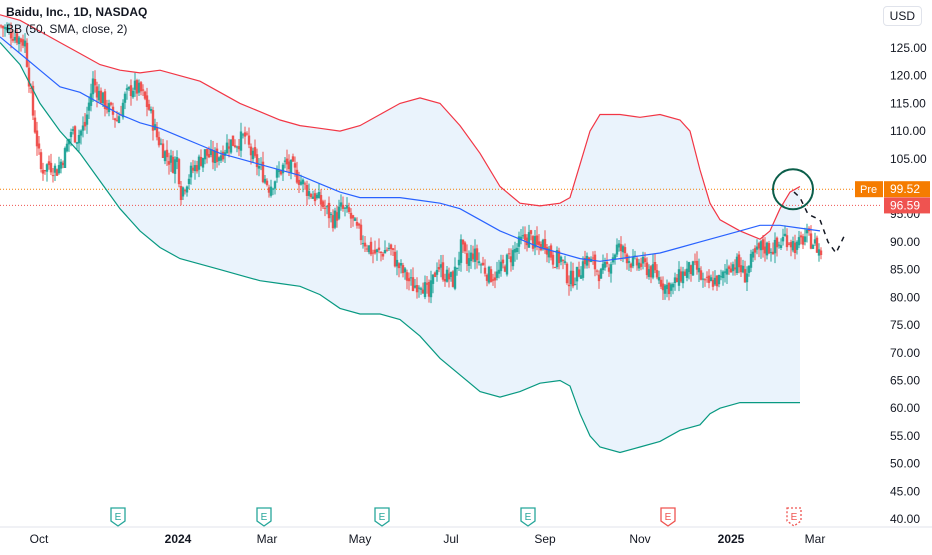 This screenshot has width=932, height=555. I want to click on symbol-title: Baidu, Inc., 1D, NASDAQ, so click(77, 12).